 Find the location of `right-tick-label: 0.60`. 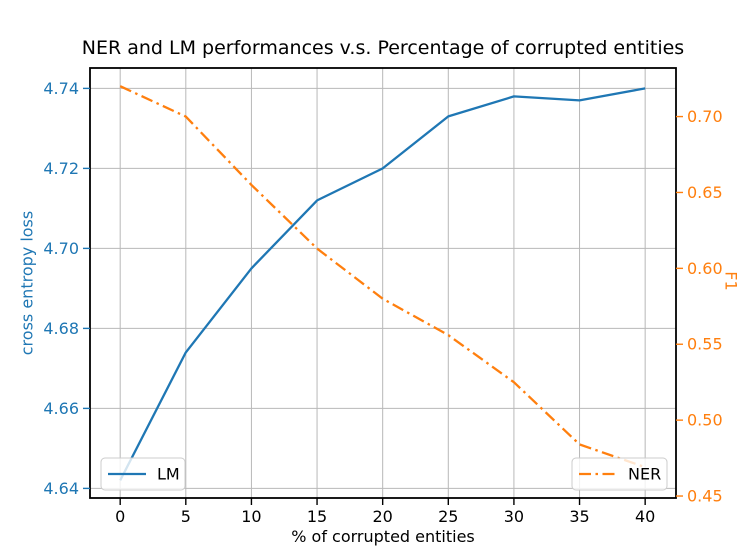

right-tick-label: 0.60 is located at coordinates (705, 268).